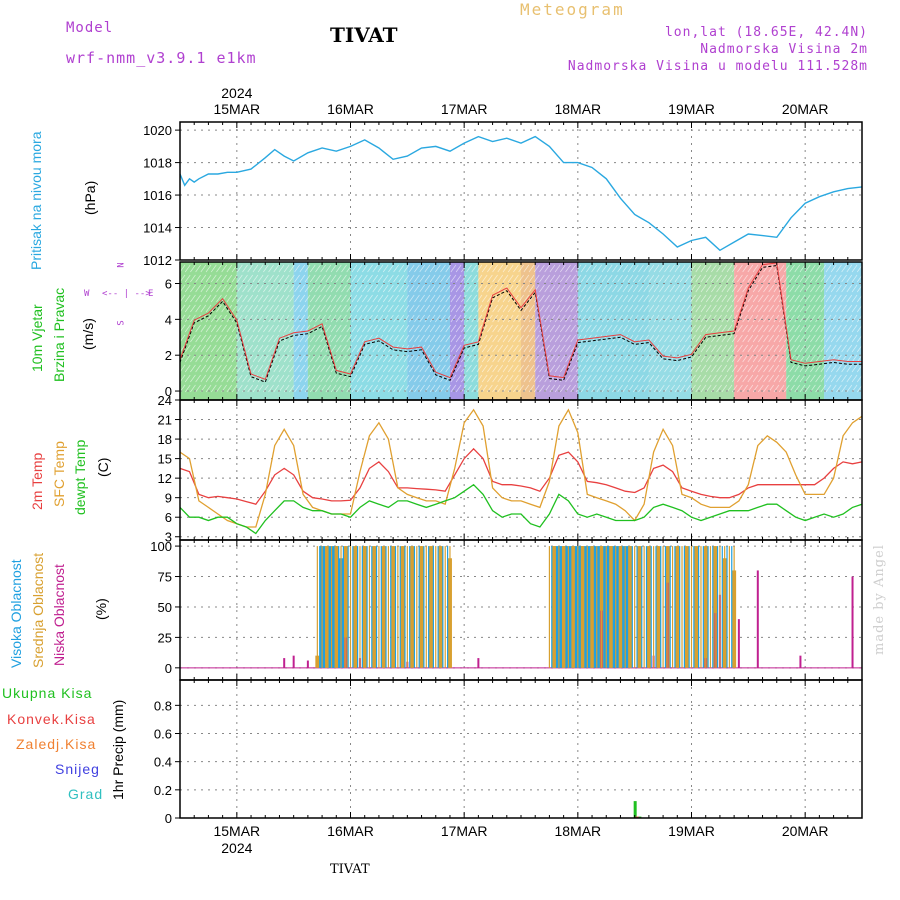 Image resolution: width=900 pixels, height=900 pixels. What do you see at coordinates (471, 331) in the screenshot?
I see `wind-barb-band` at bounding box center [471, 331].